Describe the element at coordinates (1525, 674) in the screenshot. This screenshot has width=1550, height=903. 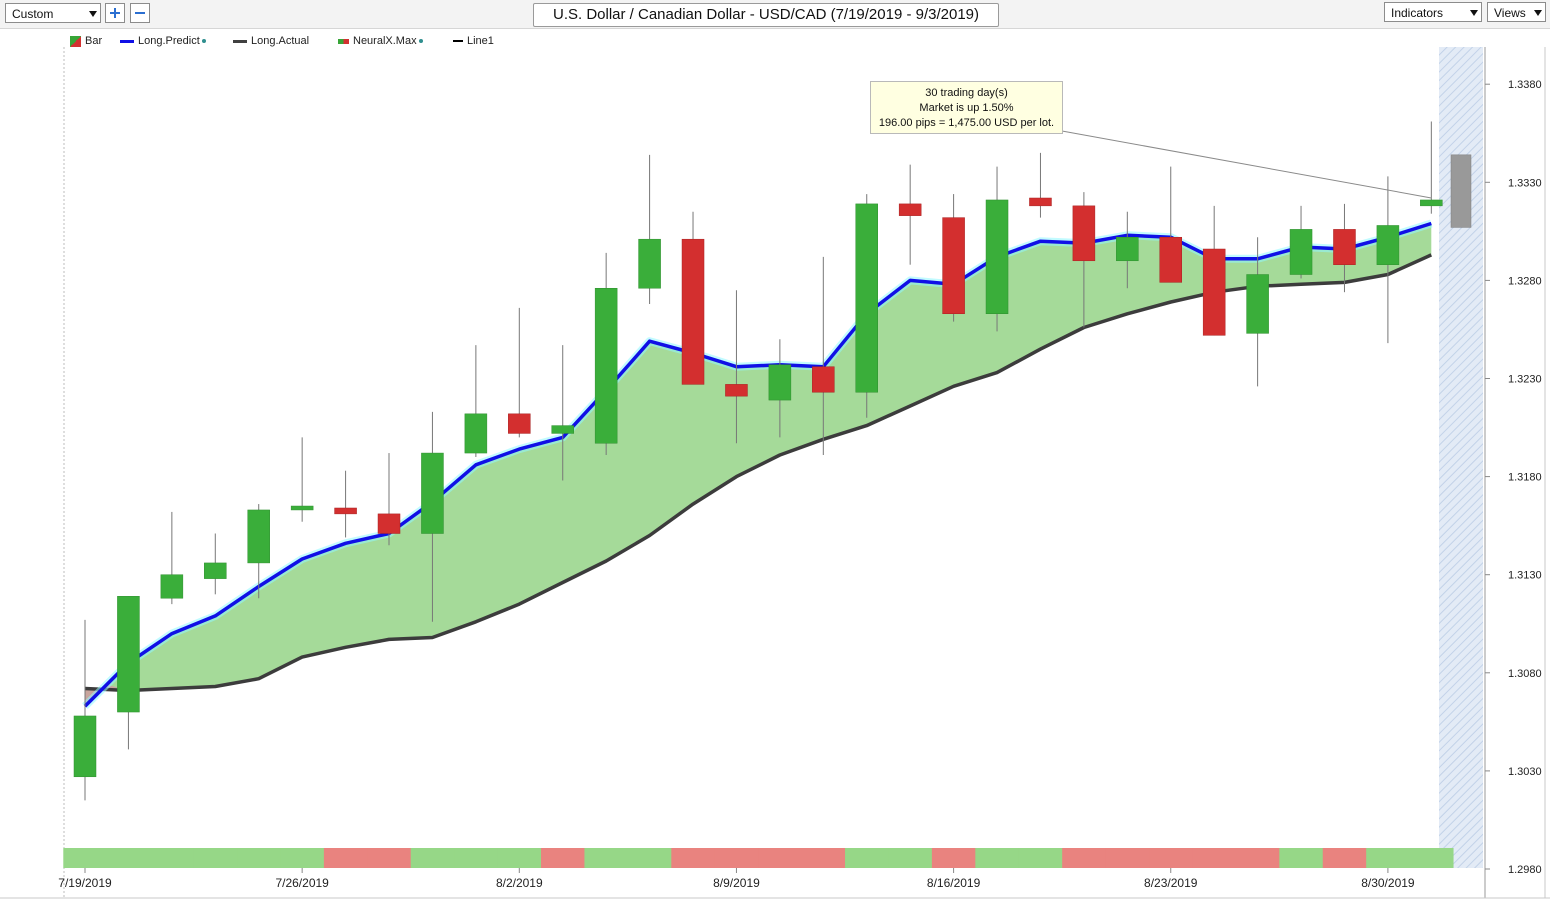
I see `y-tick-label: 1.3080` at that location.